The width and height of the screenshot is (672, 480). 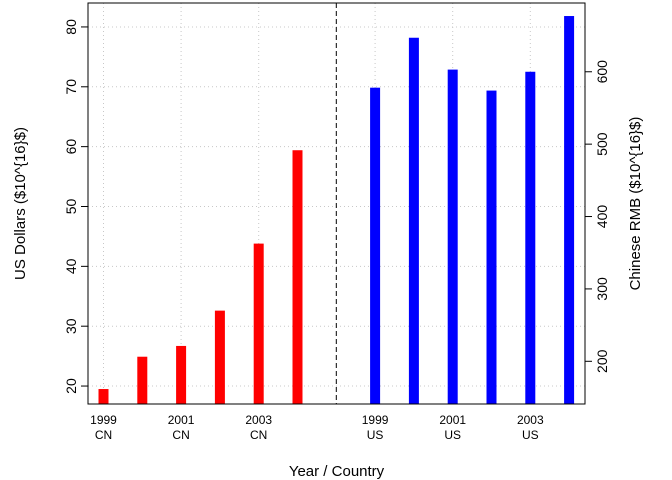 What do you see at coordinates (569, 210) in the screenshot?
I see `bar-us-2004` at bounding box center [569, 210].